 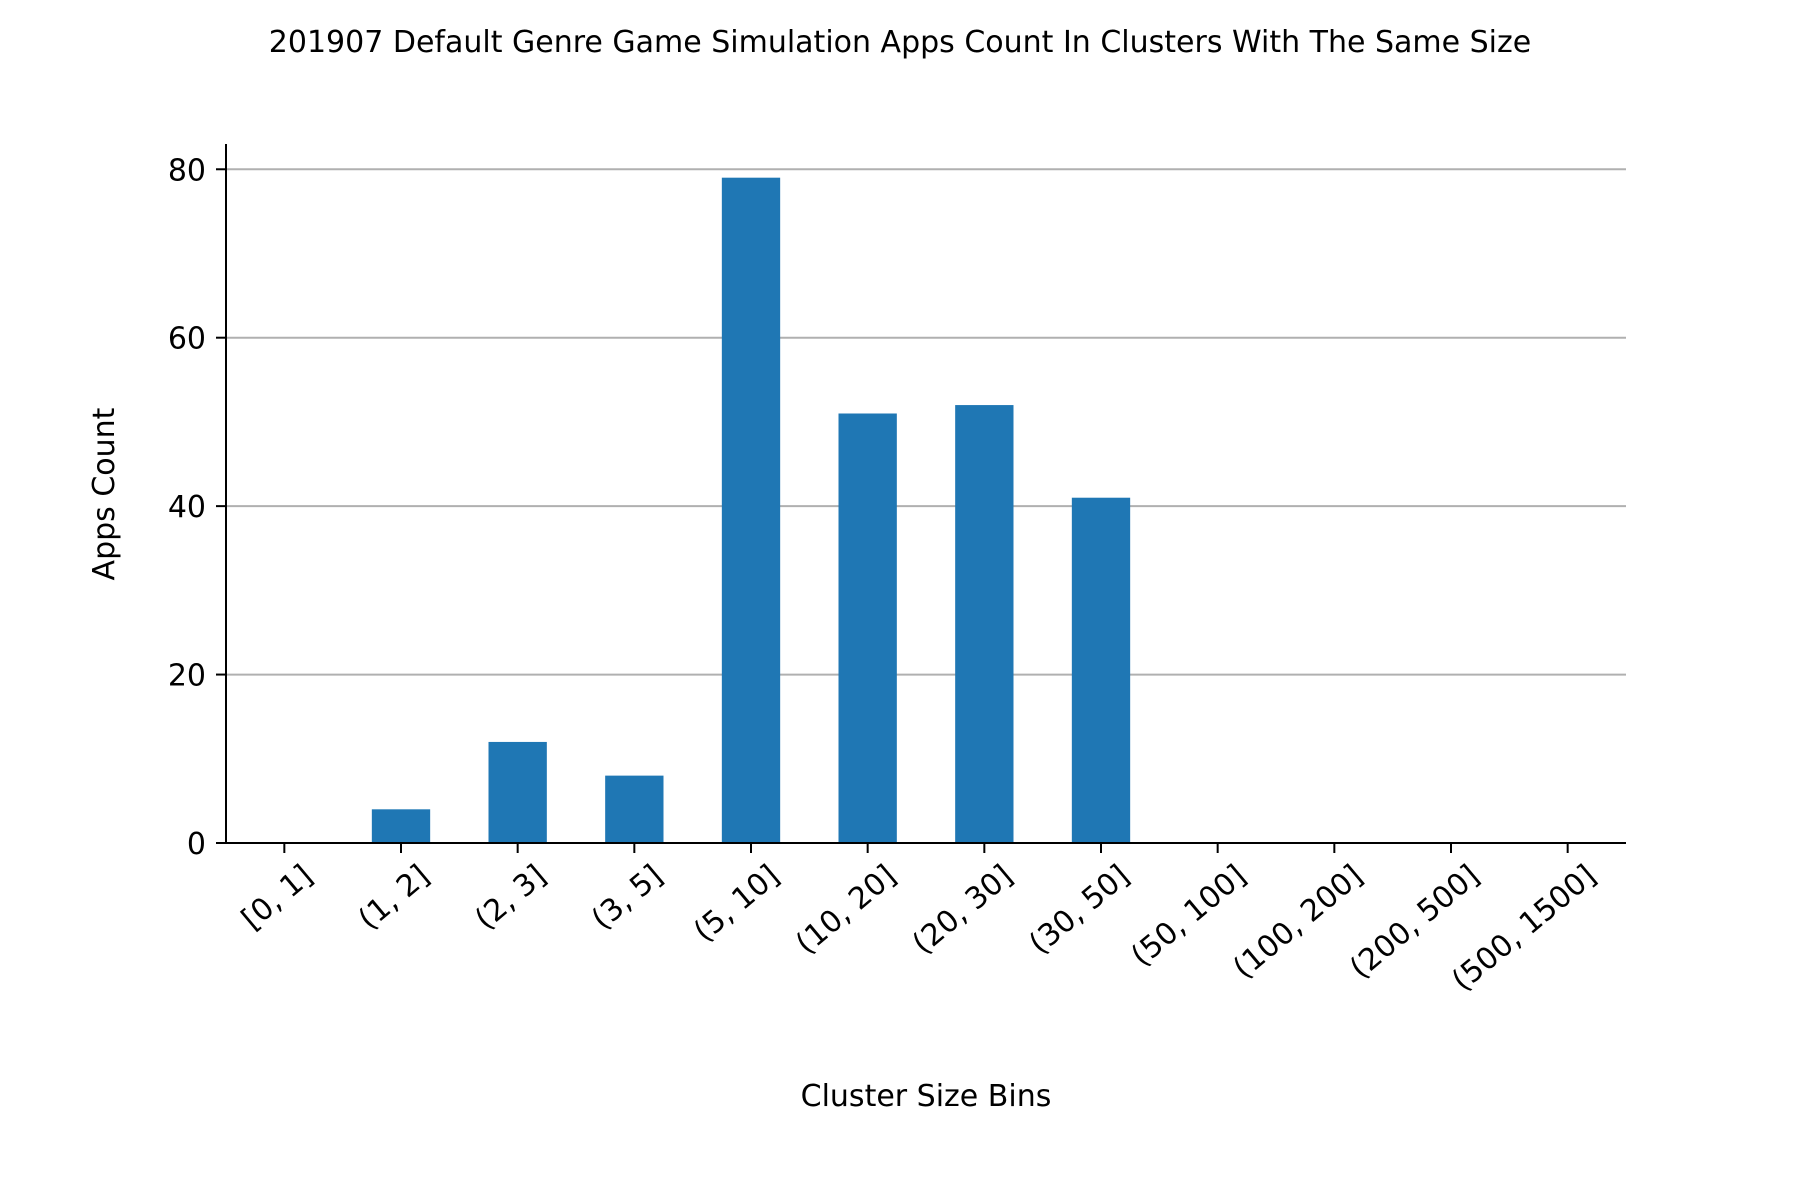 I want to click on x-tick-label: (20, 30], so click(x=963, y=909).